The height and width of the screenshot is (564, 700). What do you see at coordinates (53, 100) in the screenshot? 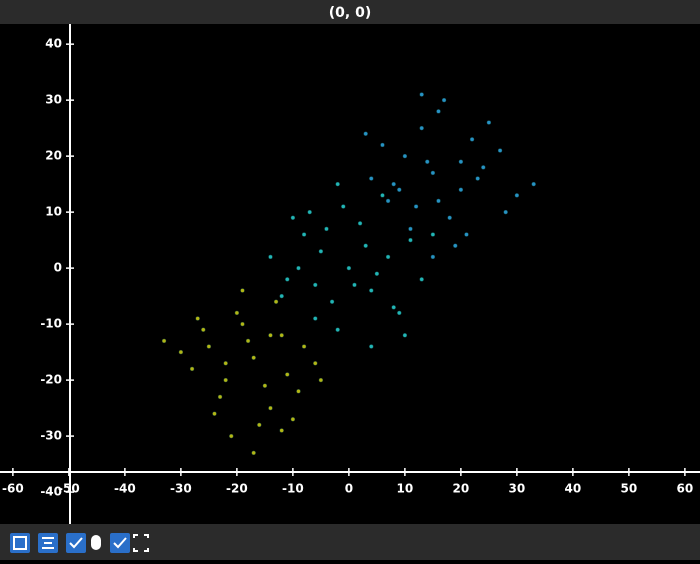
I see `y-tick-label: 30` at bounding box center [53, 100].